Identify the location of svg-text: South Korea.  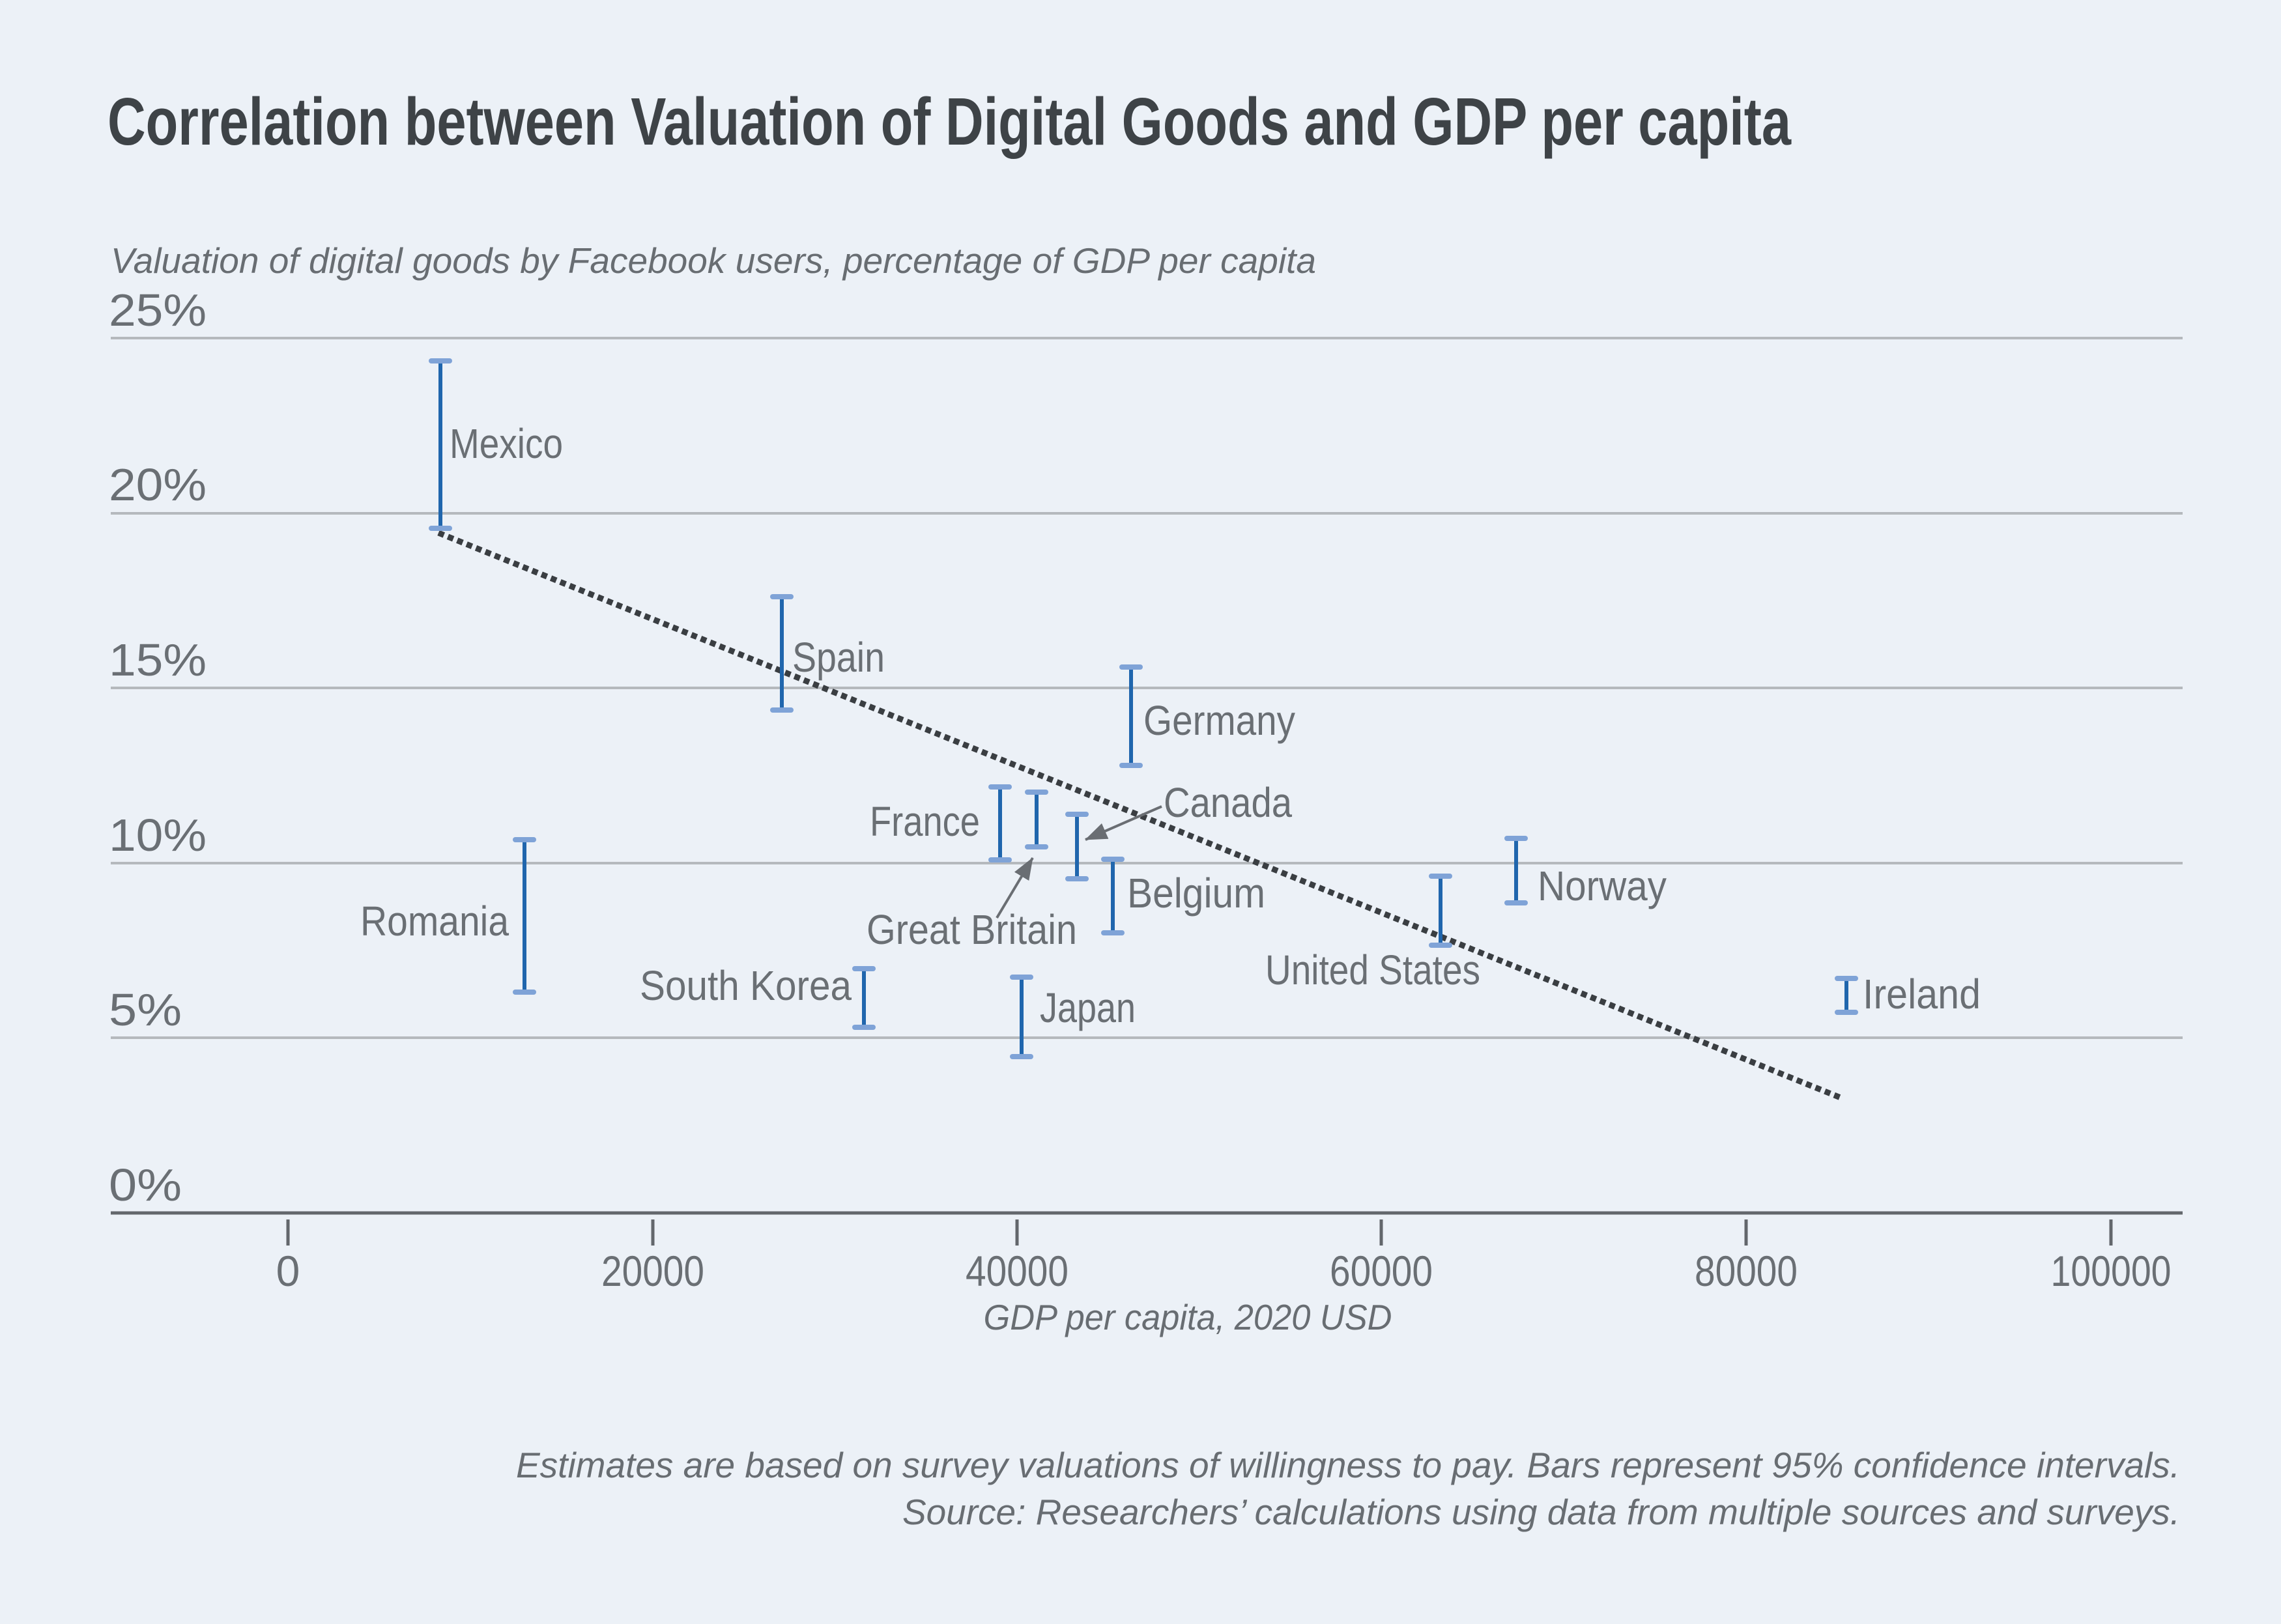
(746, 985).